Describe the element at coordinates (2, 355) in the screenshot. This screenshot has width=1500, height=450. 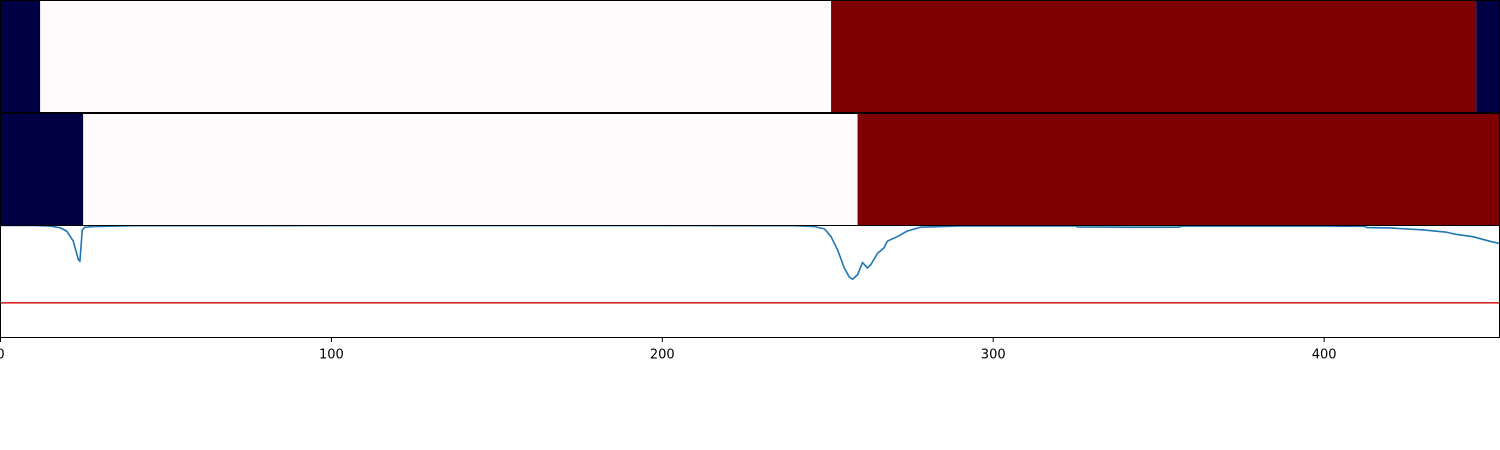
I see `x-tick-label: 0` at that location.